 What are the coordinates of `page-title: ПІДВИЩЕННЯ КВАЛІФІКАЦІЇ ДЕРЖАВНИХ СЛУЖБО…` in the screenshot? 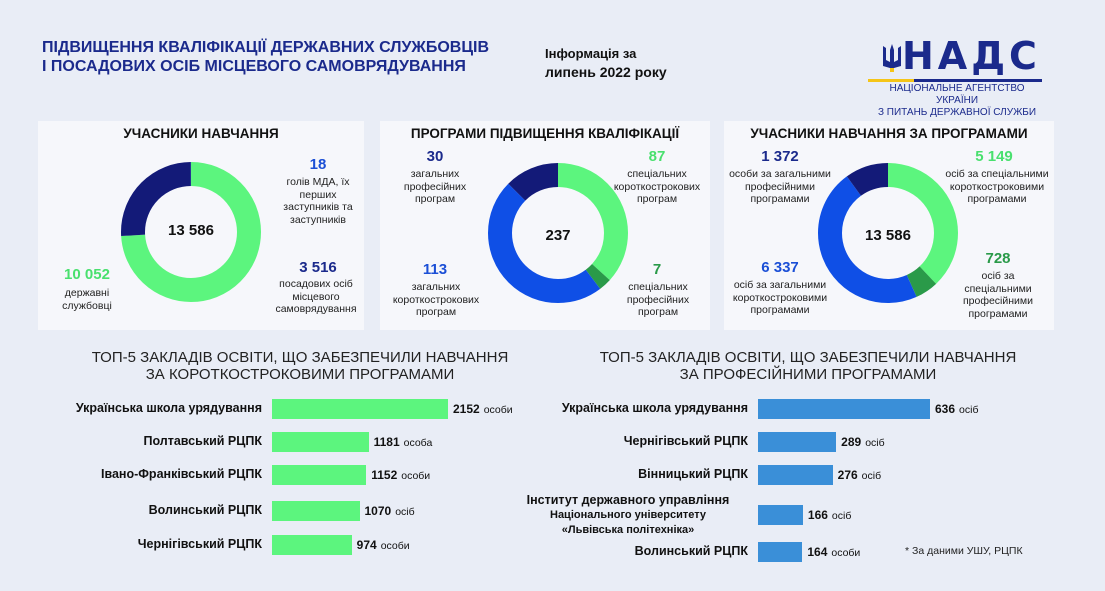 It's located at (282, 57).